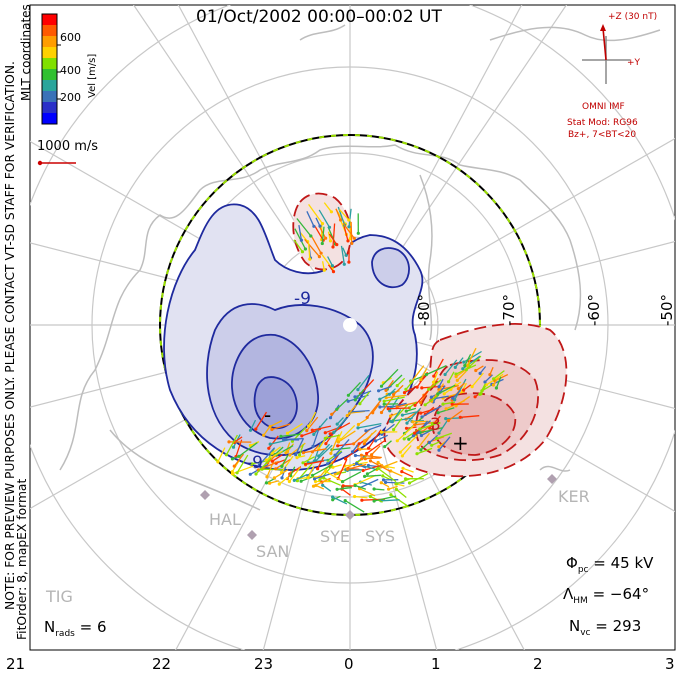 Image resolution: width=680 pixels, height=674 pixels. I want to click on reference-vector-label: 1000 m/s, so click(68, 146).